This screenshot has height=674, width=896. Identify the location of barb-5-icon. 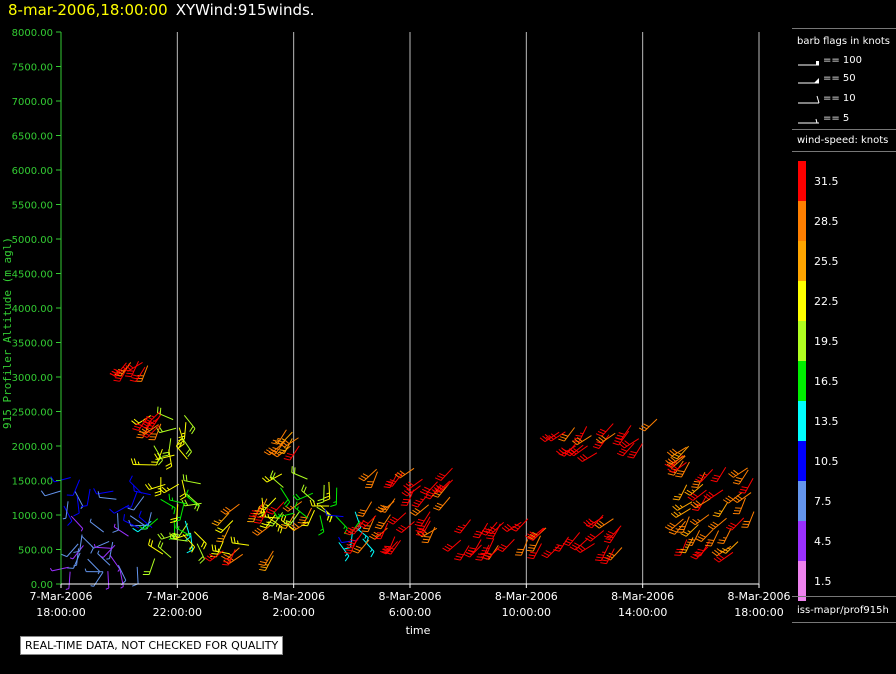
(808, 121).